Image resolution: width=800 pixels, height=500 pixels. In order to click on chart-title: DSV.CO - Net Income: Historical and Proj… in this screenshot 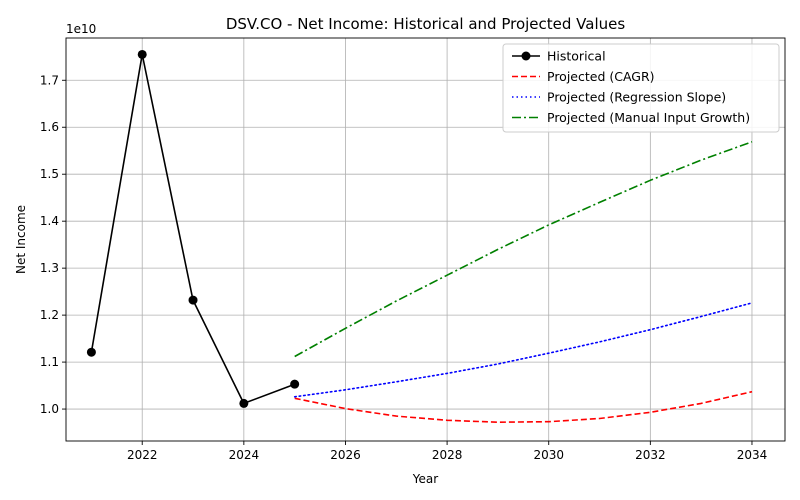, I will do `click(426, 24)`.